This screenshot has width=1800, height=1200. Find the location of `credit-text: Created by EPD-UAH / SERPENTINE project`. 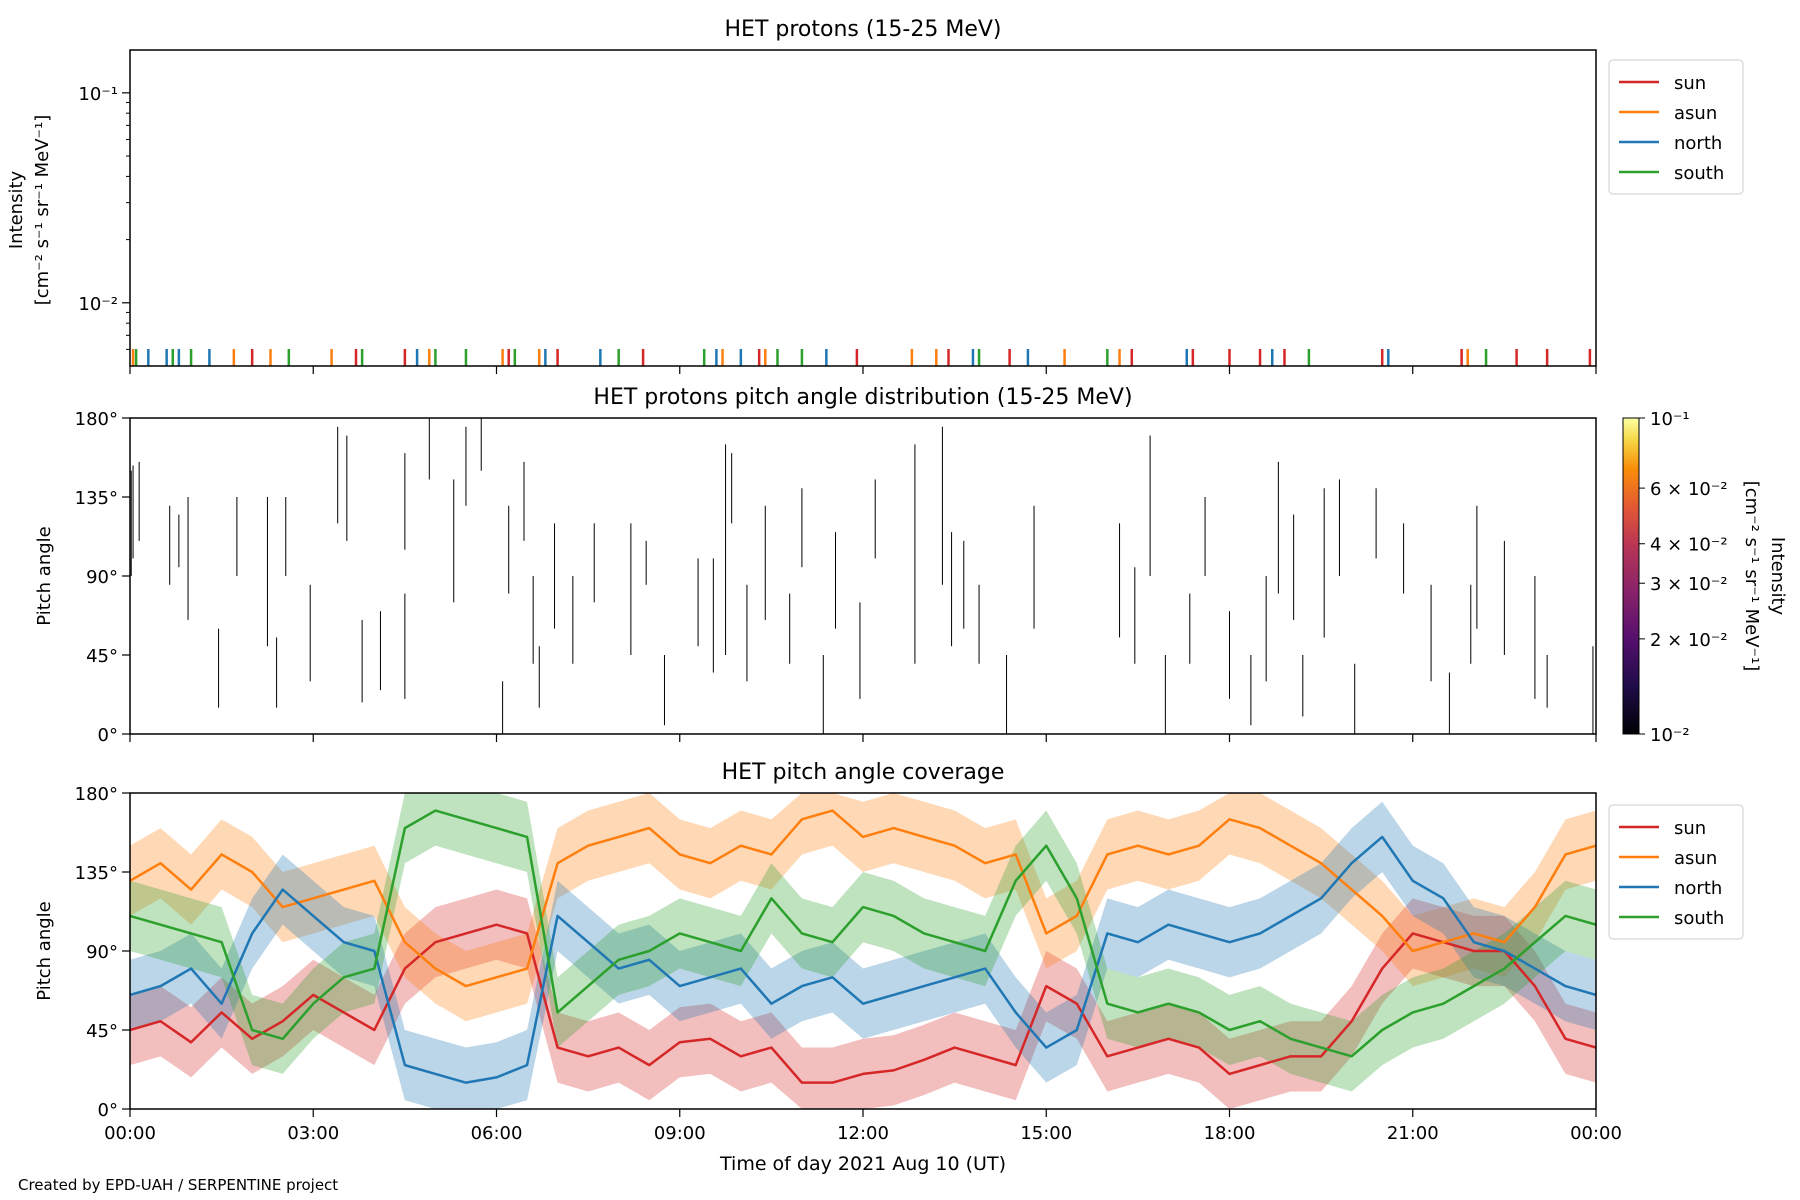

credit-text: Created by EPD-UAH / SERPENTINE project is located at coordinates (178, 1185).